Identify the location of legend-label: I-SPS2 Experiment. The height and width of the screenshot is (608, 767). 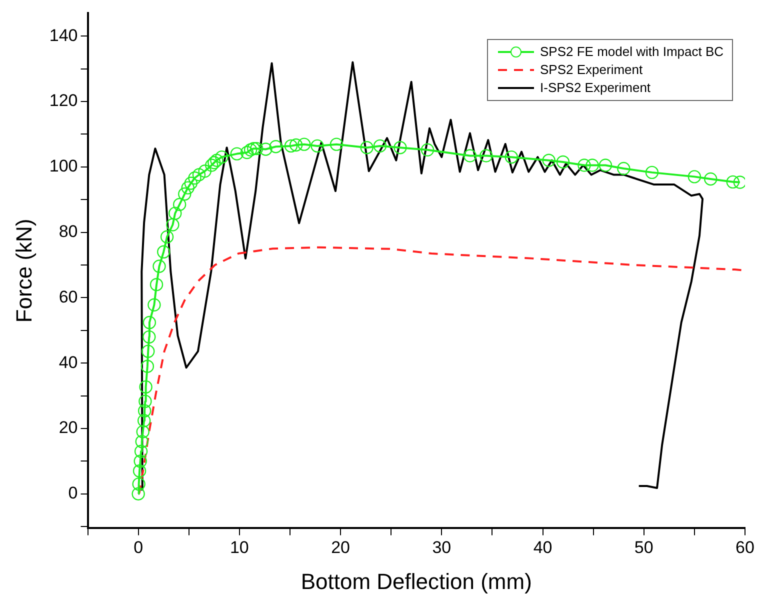
(595, 88).